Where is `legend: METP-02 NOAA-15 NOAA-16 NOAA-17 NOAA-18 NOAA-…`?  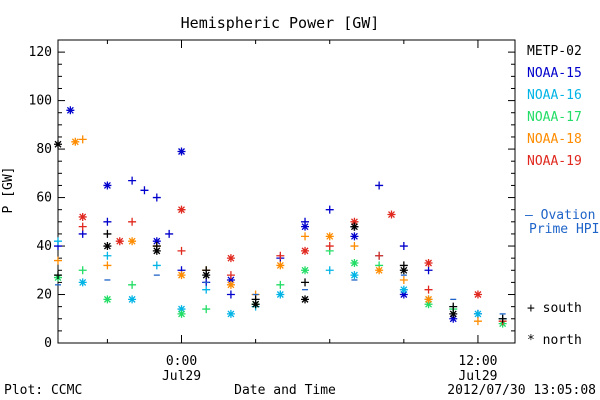
legend: METP-02 NOAA-15 NOAA-16 NOAA-17 NOAA-18 NOAA-… is located at coordinates (554, 106).